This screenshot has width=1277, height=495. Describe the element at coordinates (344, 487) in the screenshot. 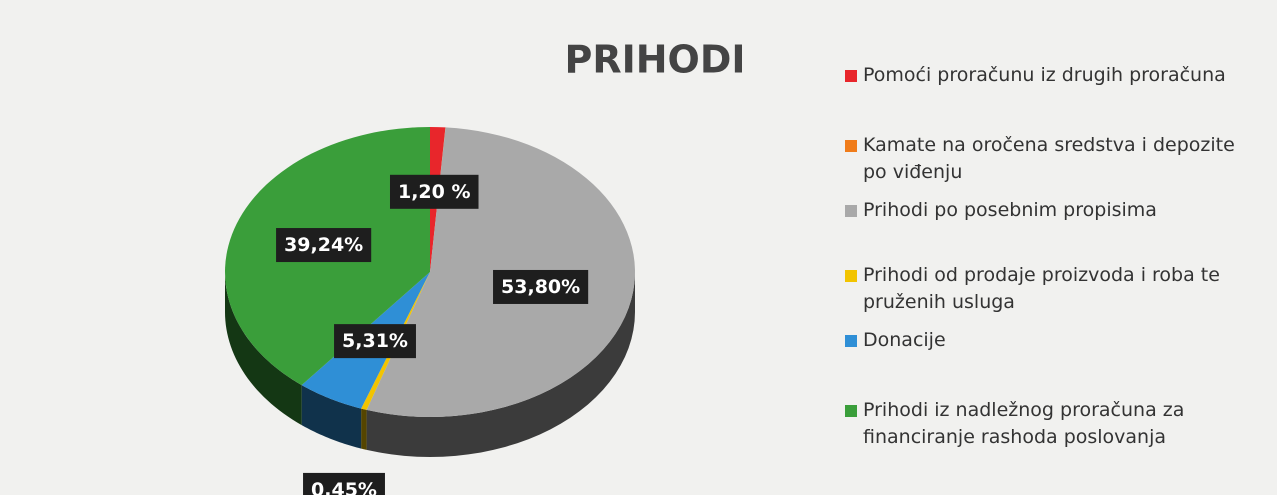

I see `data-label-text: 0,45%` at that location.